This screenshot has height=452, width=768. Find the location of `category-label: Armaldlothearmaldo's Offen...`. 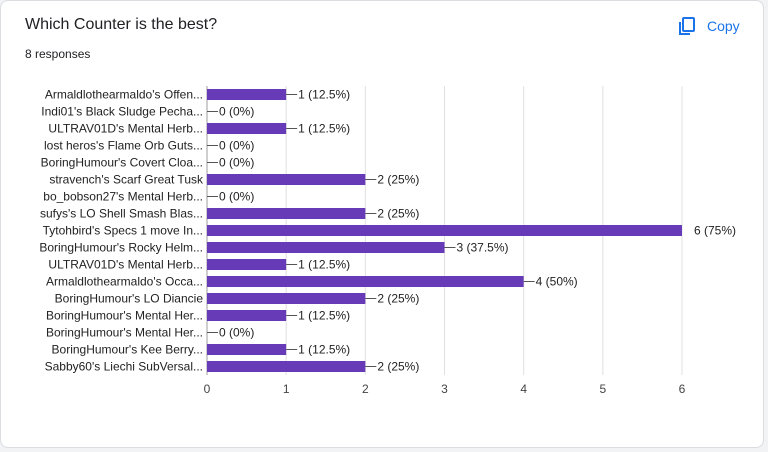

category-label: Armaldlothearmaldo's Offen... is located at coordinates (124, 95).